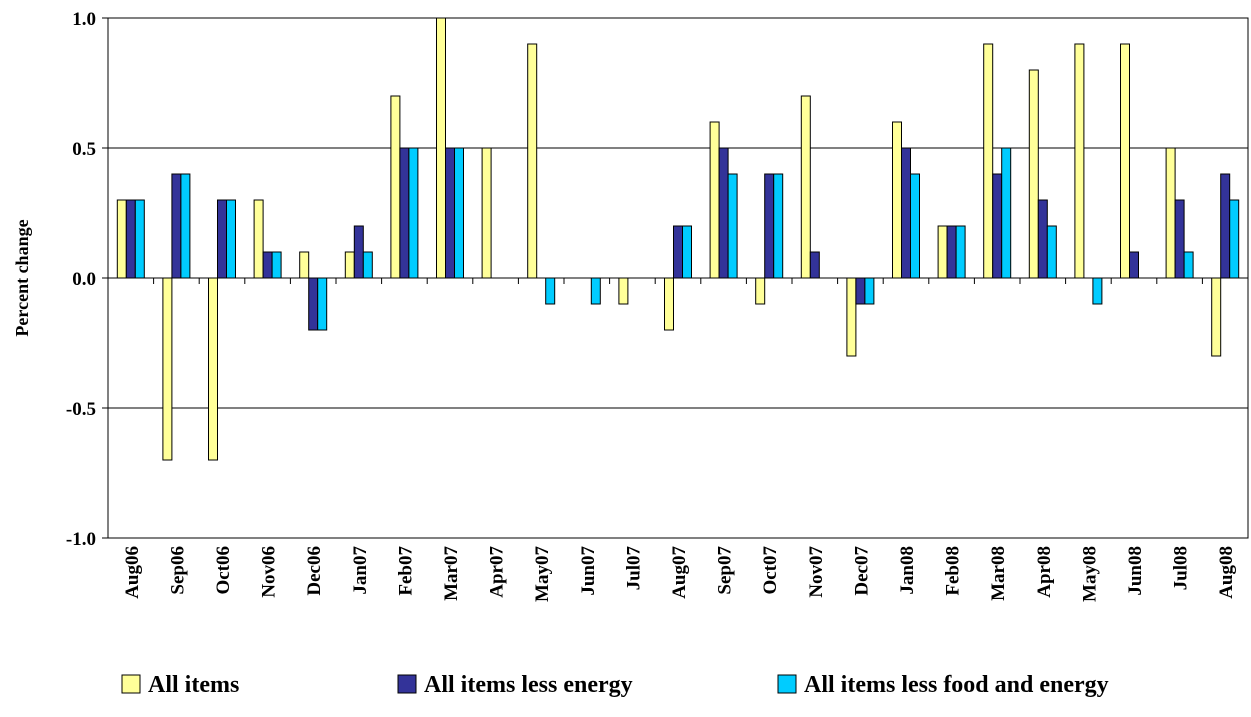 Image resolution: width=1251 pixels, height=717 pixels. What do you see at coordinates (497, 572) in the screenshot?
I see `x-tick-label: Apr07` at bounding box center [497, 572].